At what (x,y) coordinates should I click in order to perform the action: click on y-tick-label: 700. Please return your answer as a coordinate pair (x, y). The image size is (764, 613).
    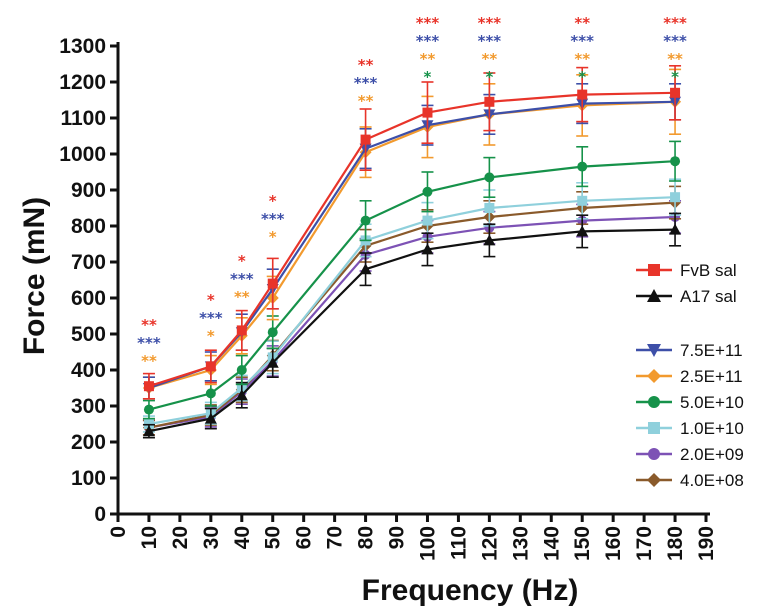
    Looking at the image, I should click on (88, 262).